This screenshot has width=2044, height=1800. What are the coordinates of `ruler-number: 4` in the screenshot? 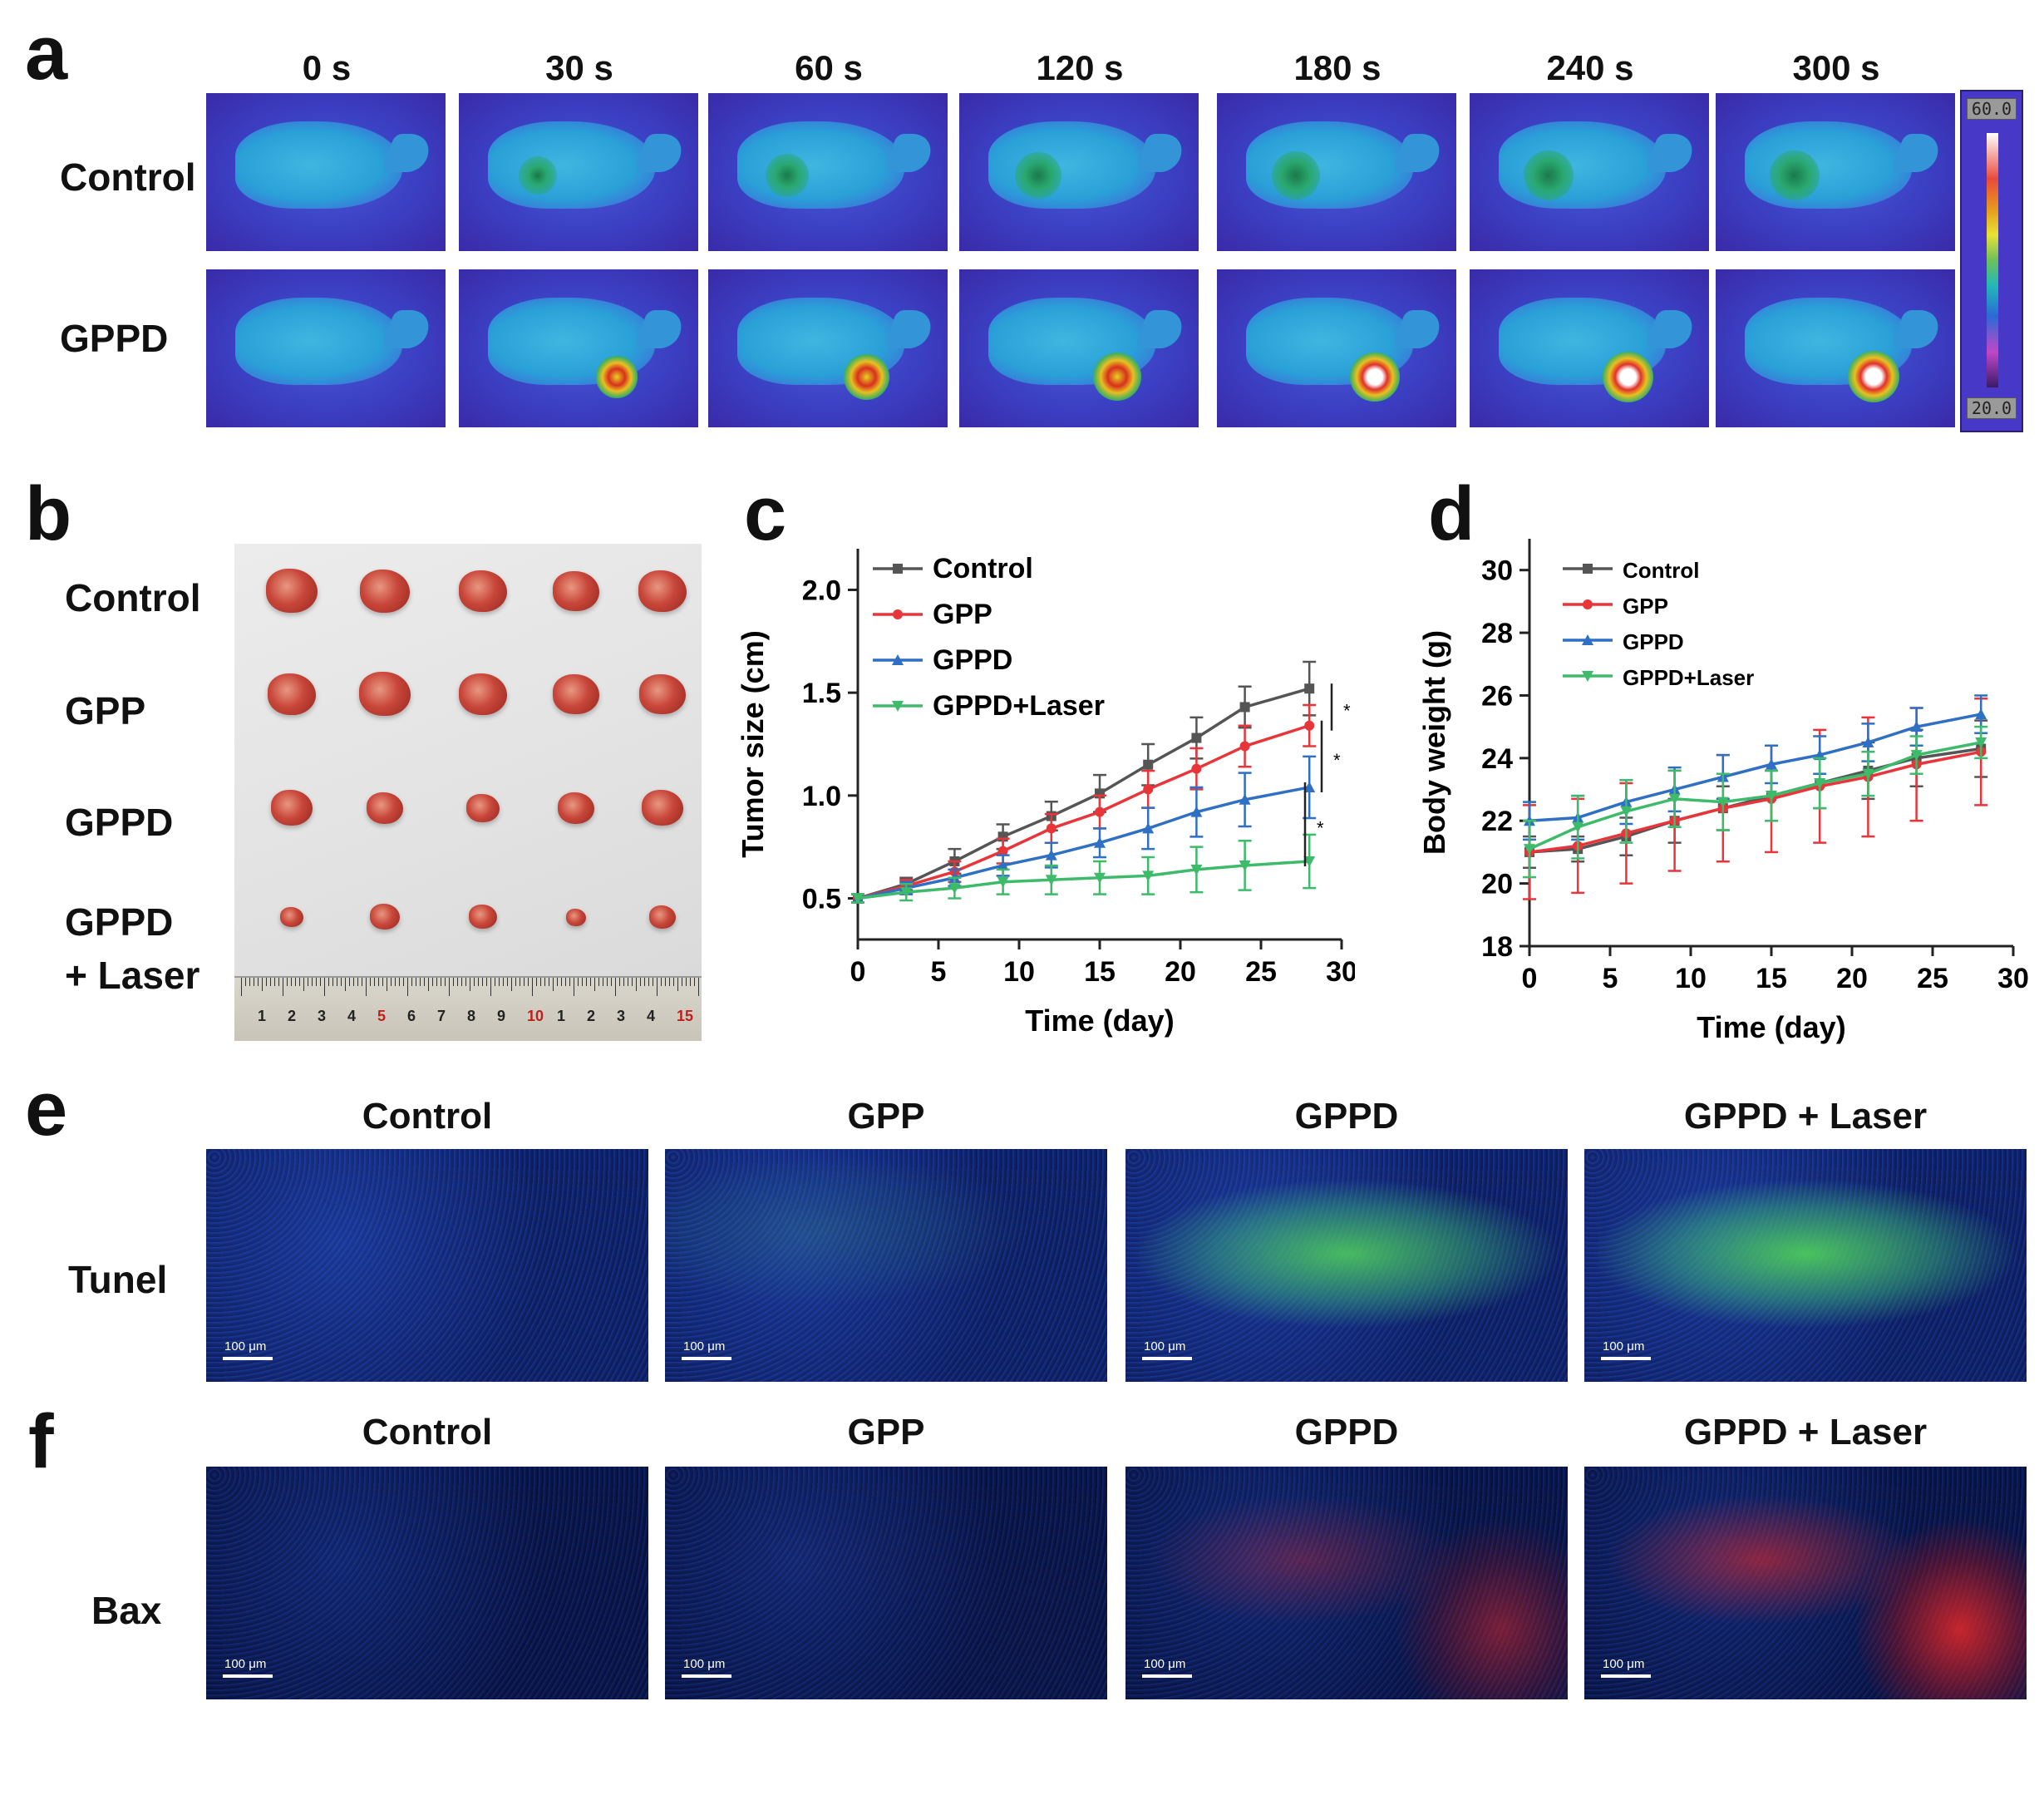 It's located at (352, 1016).